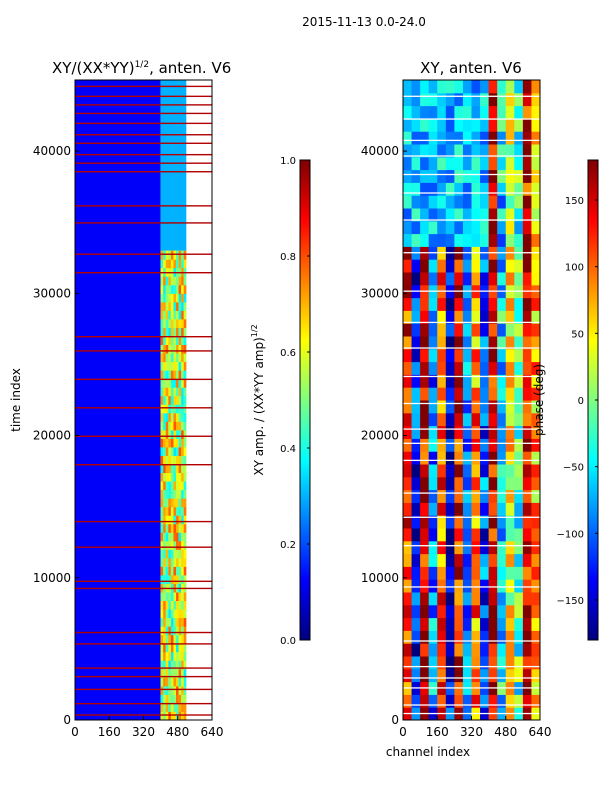 Image resolution: width=600 pixels, height=804 pixels. What do you see at coordinates (52, 151) in the screenshot?
I see `y-tick-label: 40000` at bounding box center [52, 151].